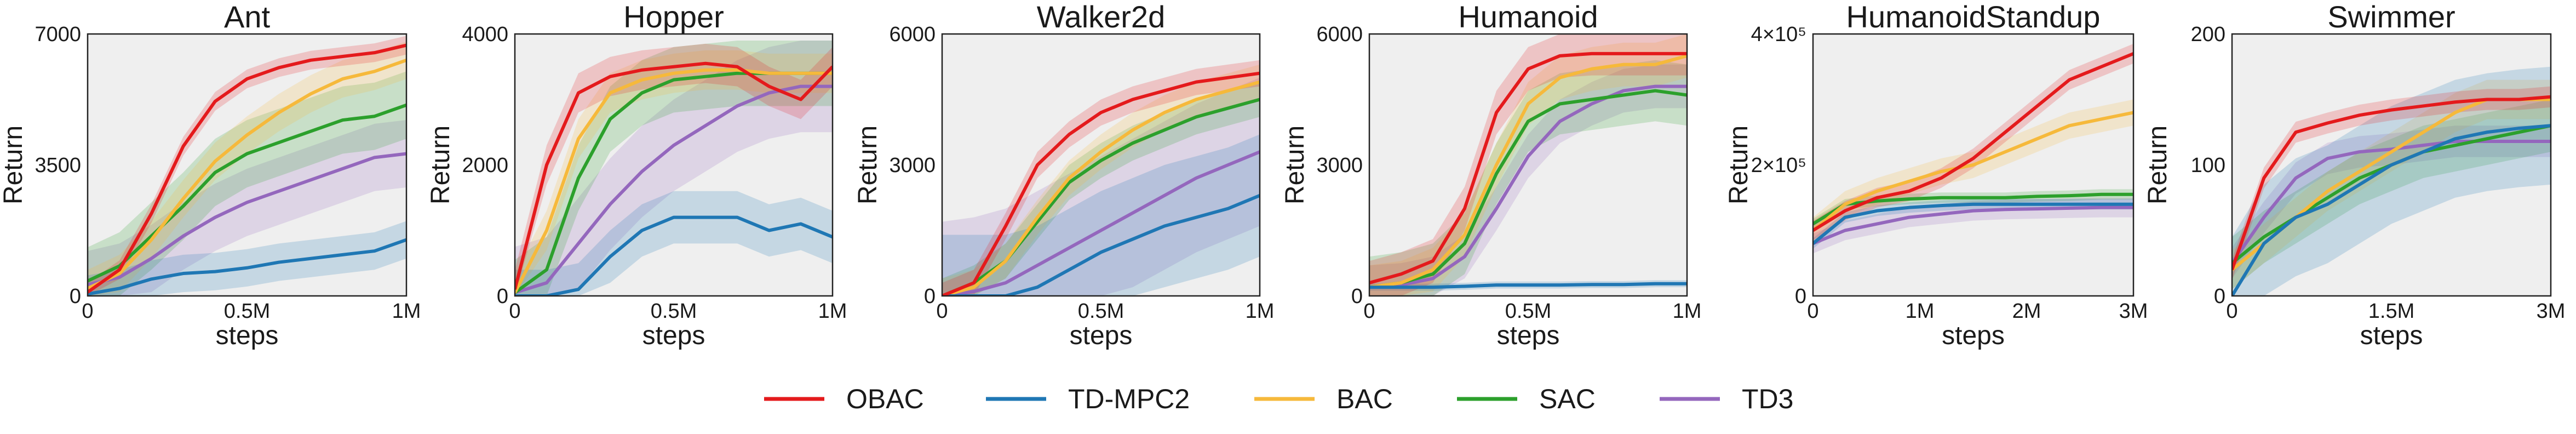 The height and width of the screenshot is (434, 2576). What do you see at coordinates (844, 399) in the screenshot?
I see `legend-item-obac: OBAC` at bounding box center [844, 399].